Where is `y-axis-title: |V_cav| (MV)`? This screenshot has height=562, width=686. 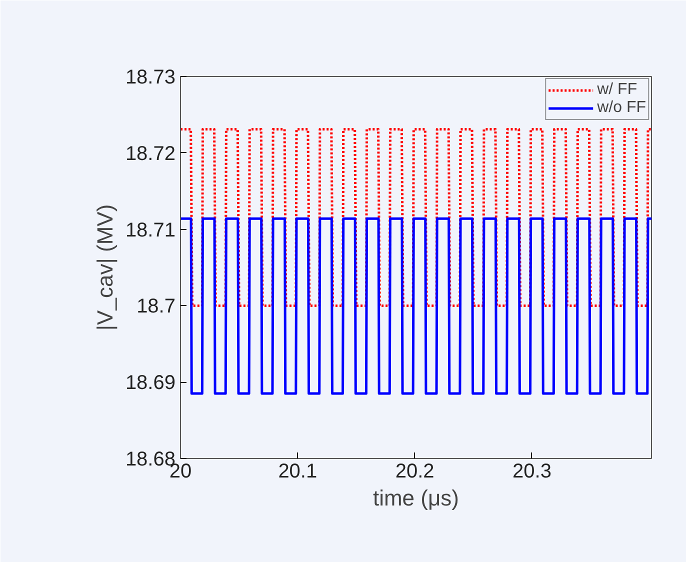
y-axis-title: |V_cav| (MV) is located at coordinates (105, 267).